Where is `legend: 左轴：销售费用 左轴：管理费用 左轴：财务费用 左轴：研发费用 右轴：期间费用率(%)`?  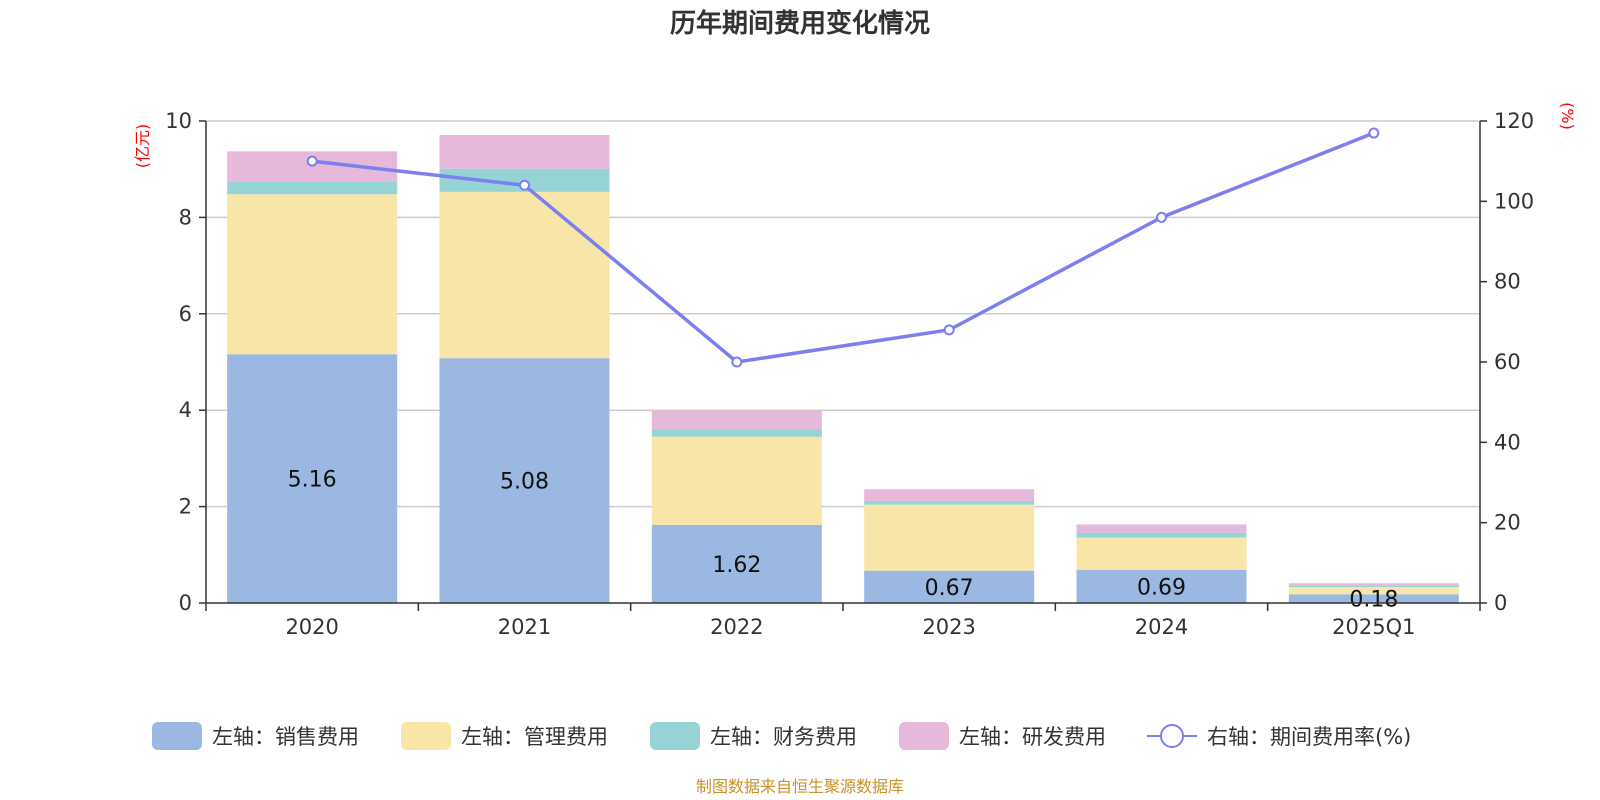 legend: 左轴：销售费用 左轴：管理费用 左轴：财务费用 左轴：研发费用 右轴：期间费用率(%) is located at coordinates (781, 736).